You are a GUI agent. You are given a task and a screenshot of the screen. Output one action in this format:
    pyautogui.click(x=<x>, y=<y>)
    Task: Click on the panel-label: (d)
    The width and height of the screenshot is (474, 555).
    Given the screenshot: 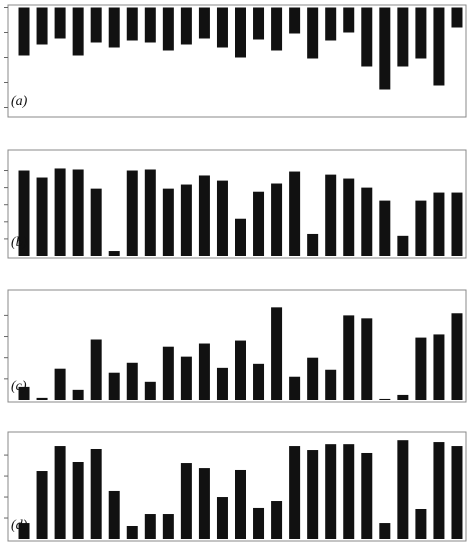 What is the action you would take?
    pyautogui.click(x=19, y=525)
    